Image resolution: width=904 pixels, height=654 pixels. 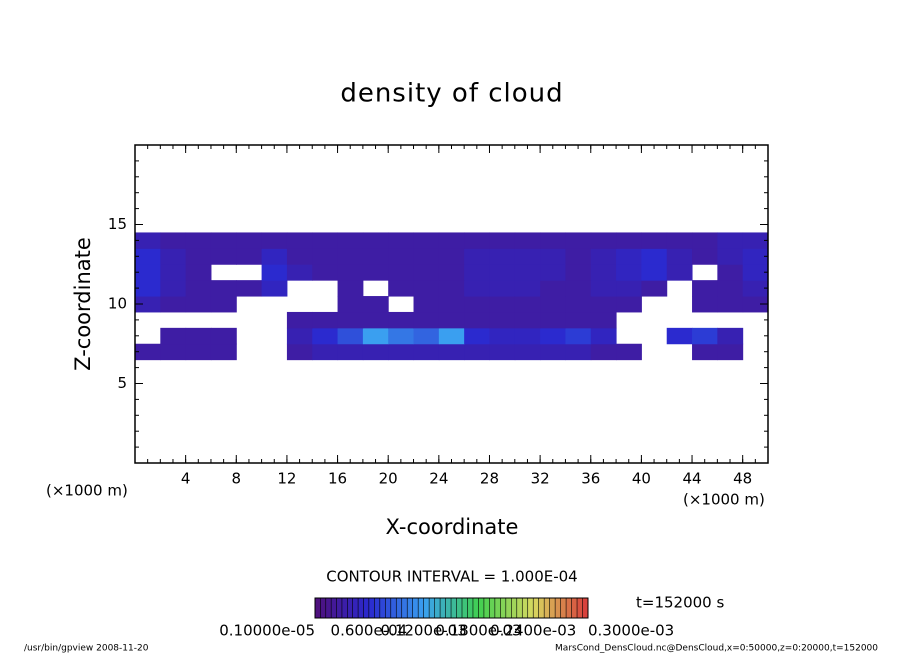 What do you see at coordinates (122, 383) in the screenshot?
I see `y-tick-label: 5` at bounding box center [122, 383].